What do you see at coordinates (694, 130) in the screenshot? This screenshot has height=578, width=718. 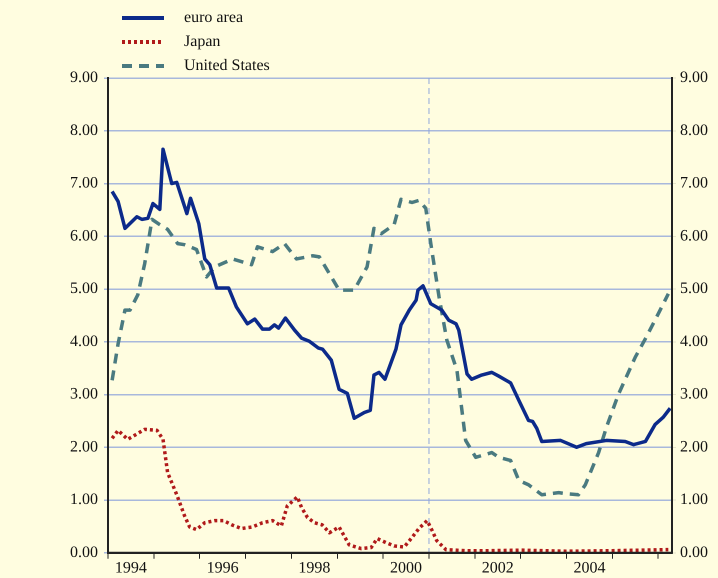 I see `y-tick-label: 8.00` at bounding box center [694, 130].